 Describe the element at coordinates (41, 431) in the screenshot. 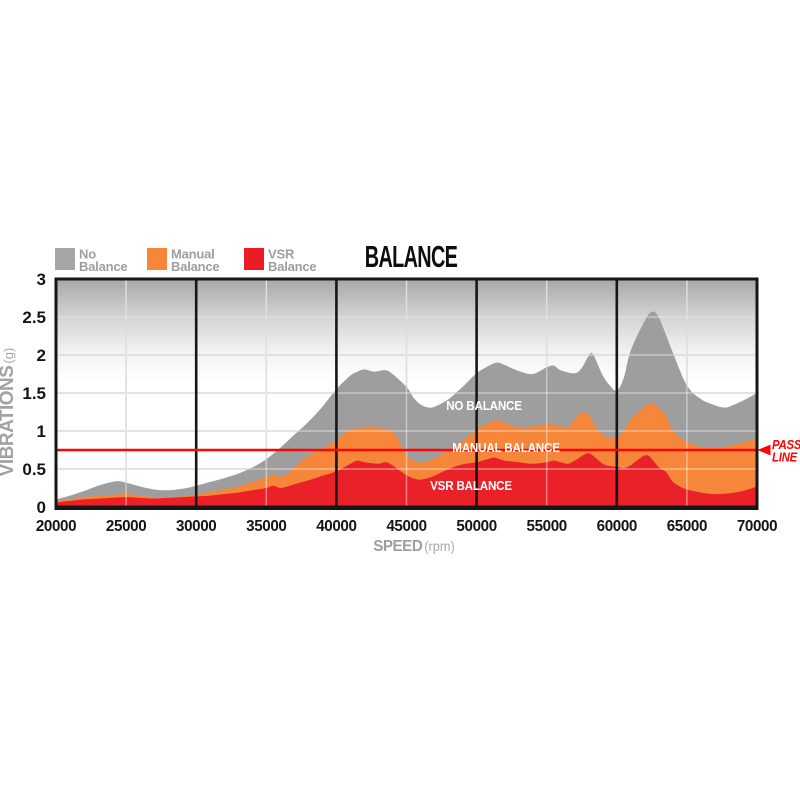

I see `y-tick-label: 1` at that location.